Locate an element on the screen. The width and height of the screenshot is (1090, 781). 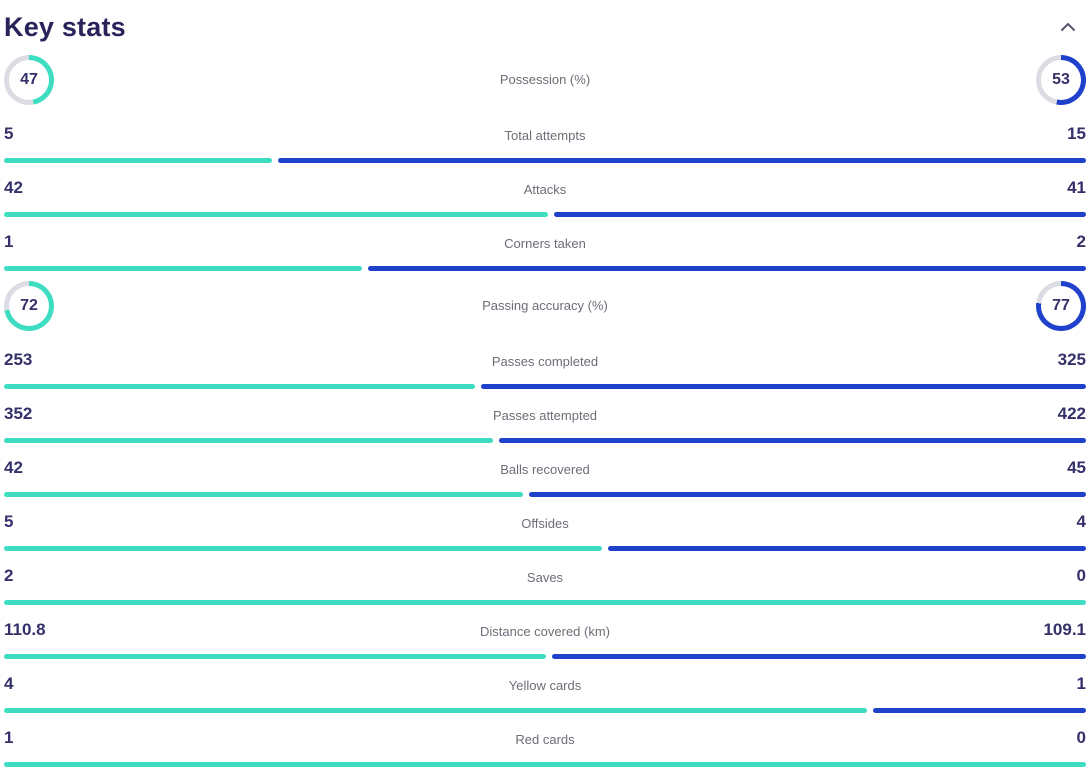
stat-row: 72 Passing accuracy (%) 77 is located at coordinates (545, 306).